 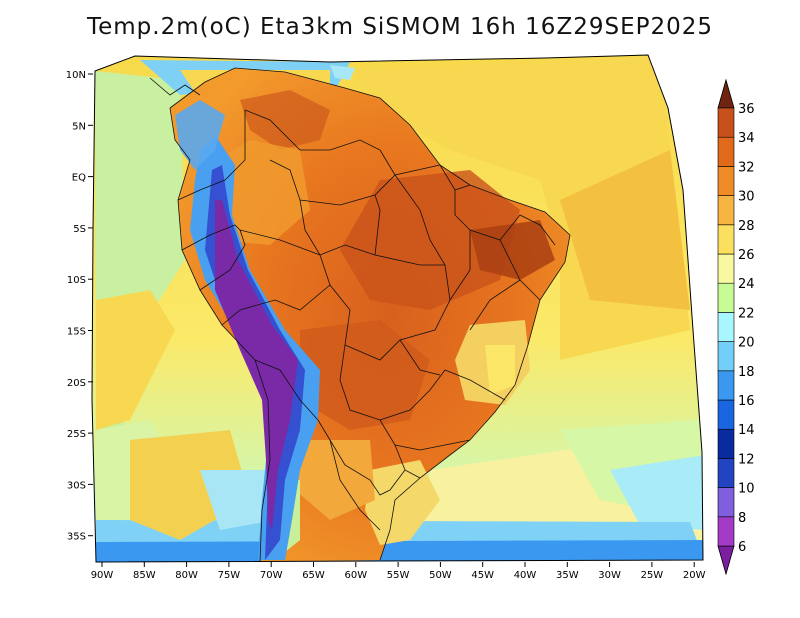 I want to click on colorbar-label: 14, so click(x=746, y=430).